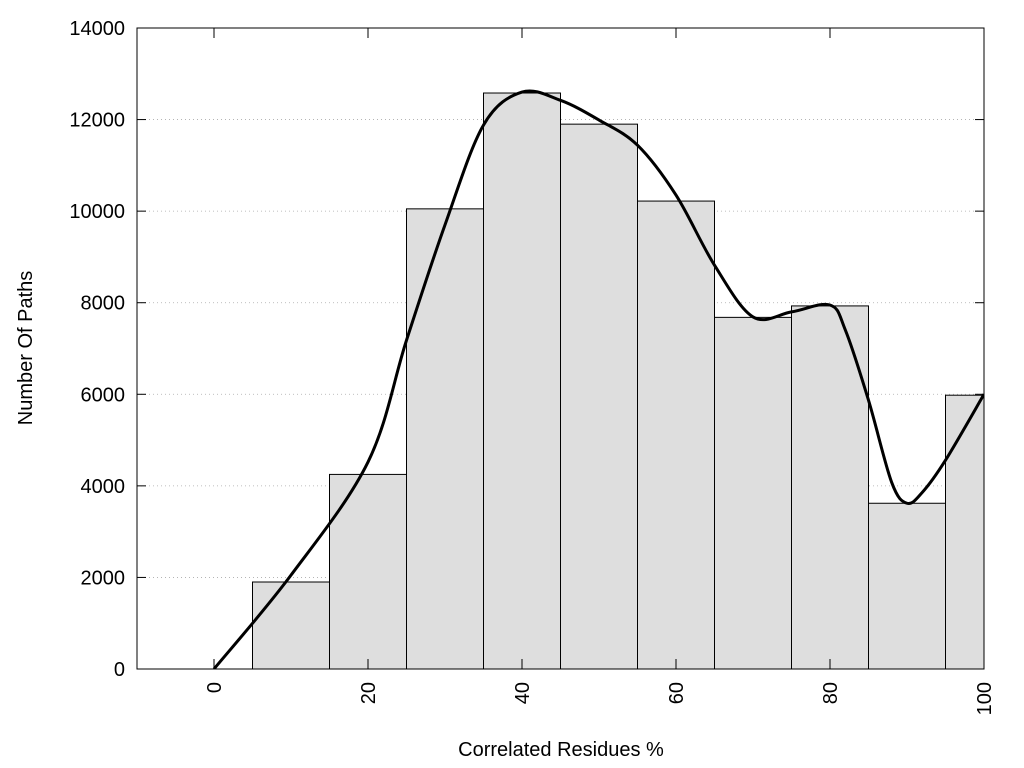 This screenshot has width=1024, height=768. What do you see at coordinates (369, 693) in the screenshot?
I see `x-tick-label: 20` at bounding box center [369, 693].